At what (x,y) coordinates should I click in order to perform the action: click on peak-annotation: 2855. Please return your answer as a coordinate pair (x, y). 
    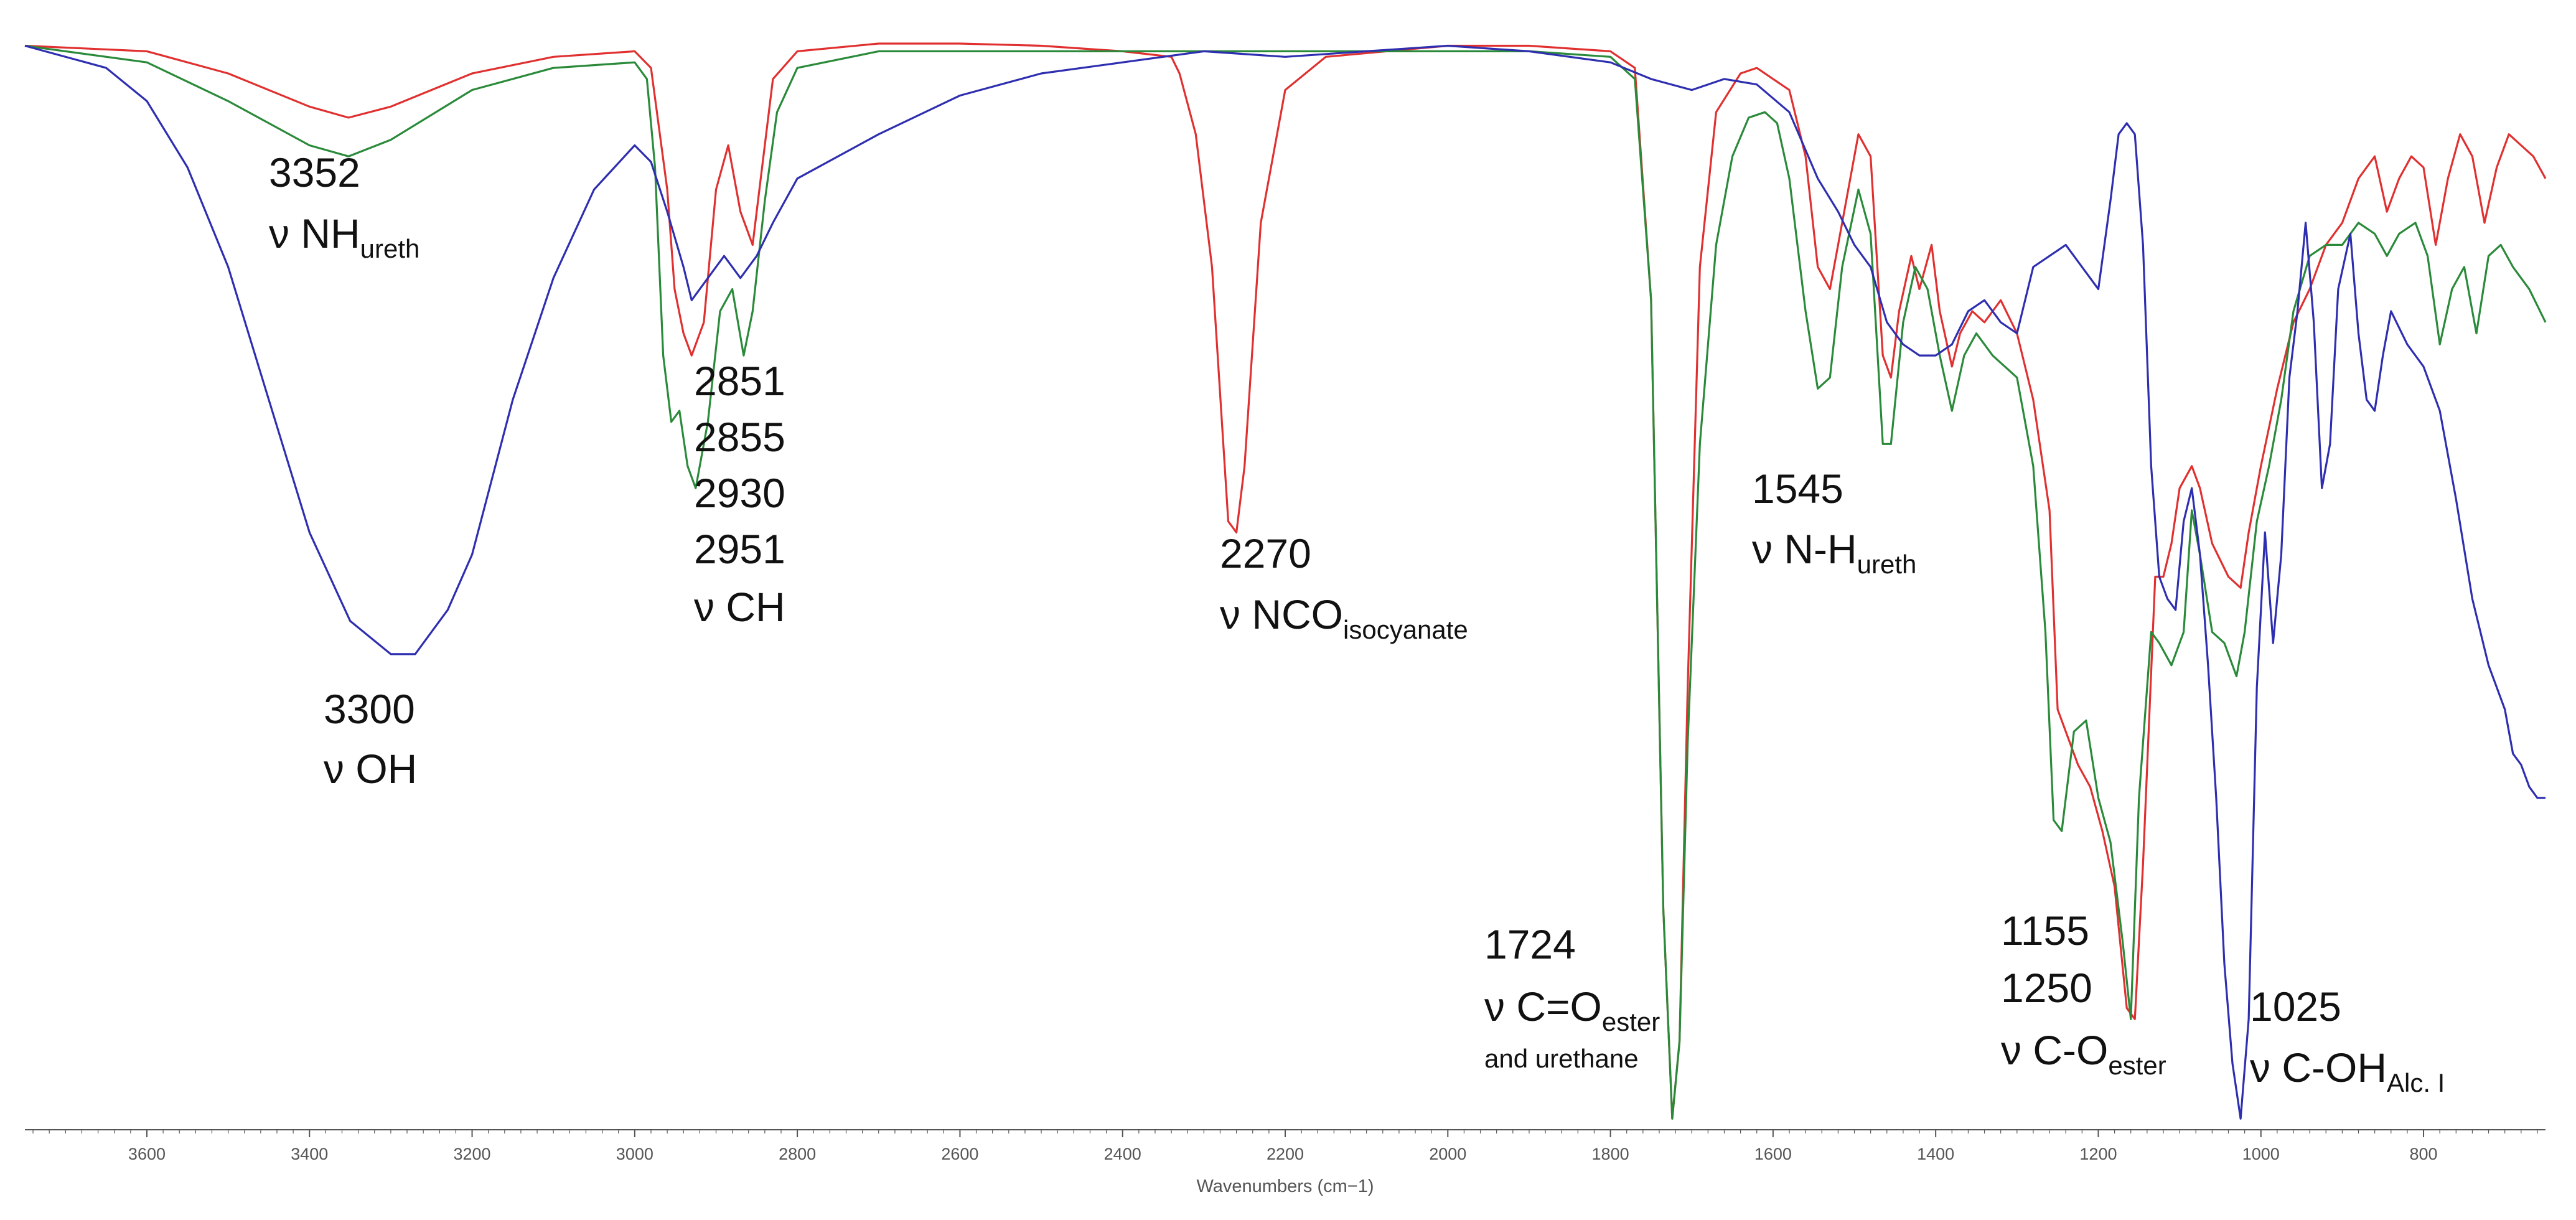
    Looking at the image, I should click on (739, 437).